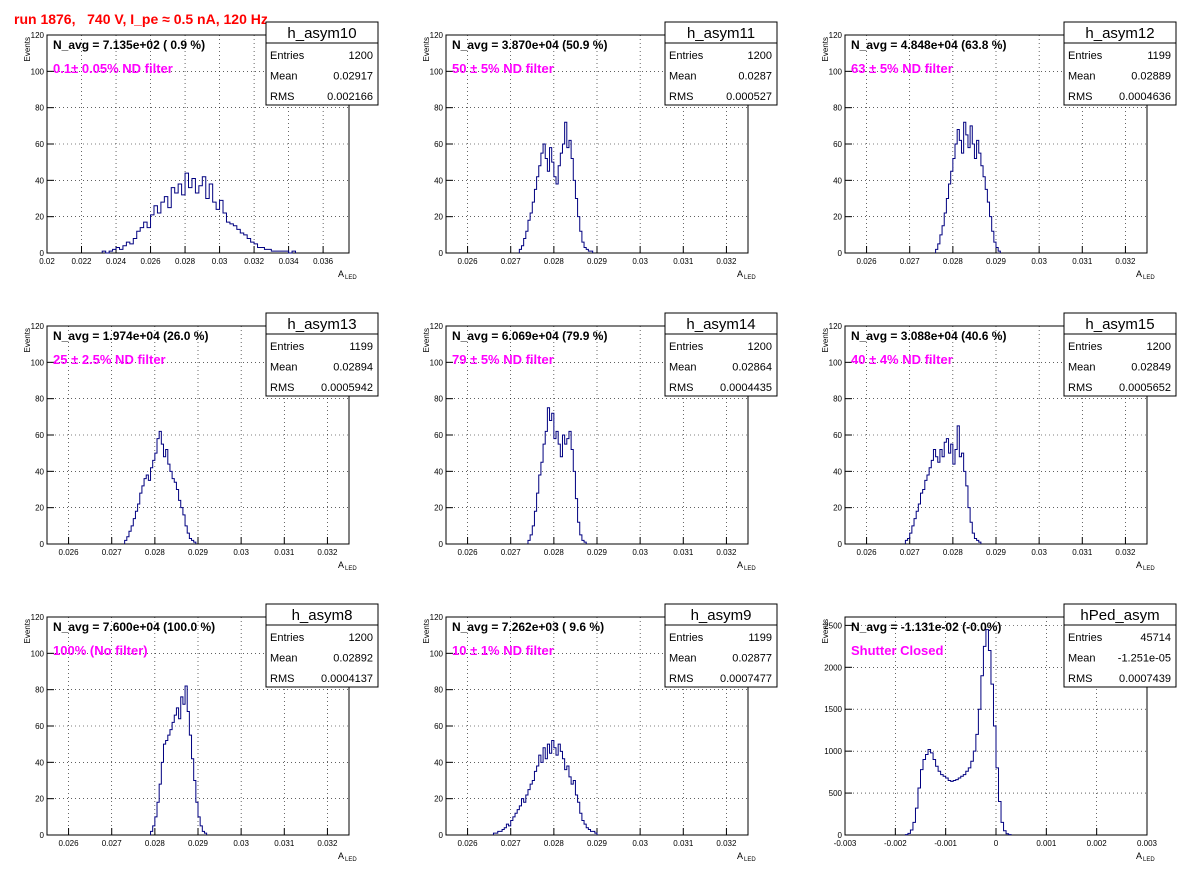 The width and height of the screenshot is (1196, 872). What do you see at coordinates (833, 709) in the screenshot?
I see `y-tick-label: 1500` at bounding box center [833, 709].